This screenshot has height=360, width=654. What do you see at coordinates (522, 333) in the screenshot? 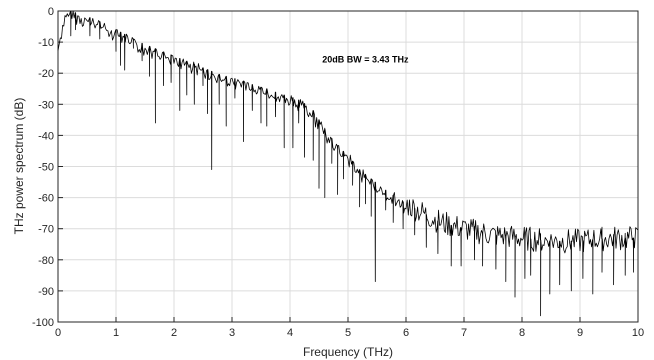
I see `x-tick-label: 8` at bounding box center [522, 333].